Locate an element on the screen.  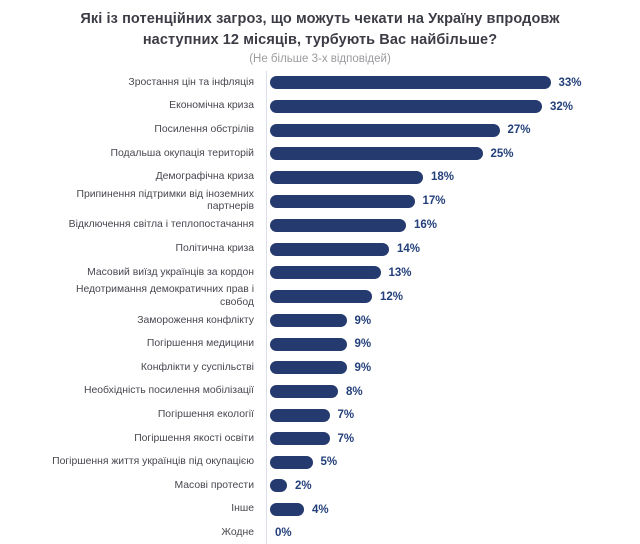
bar-row: Необхідність посилення мобілізації 8% is located at coordinates (320, 391).